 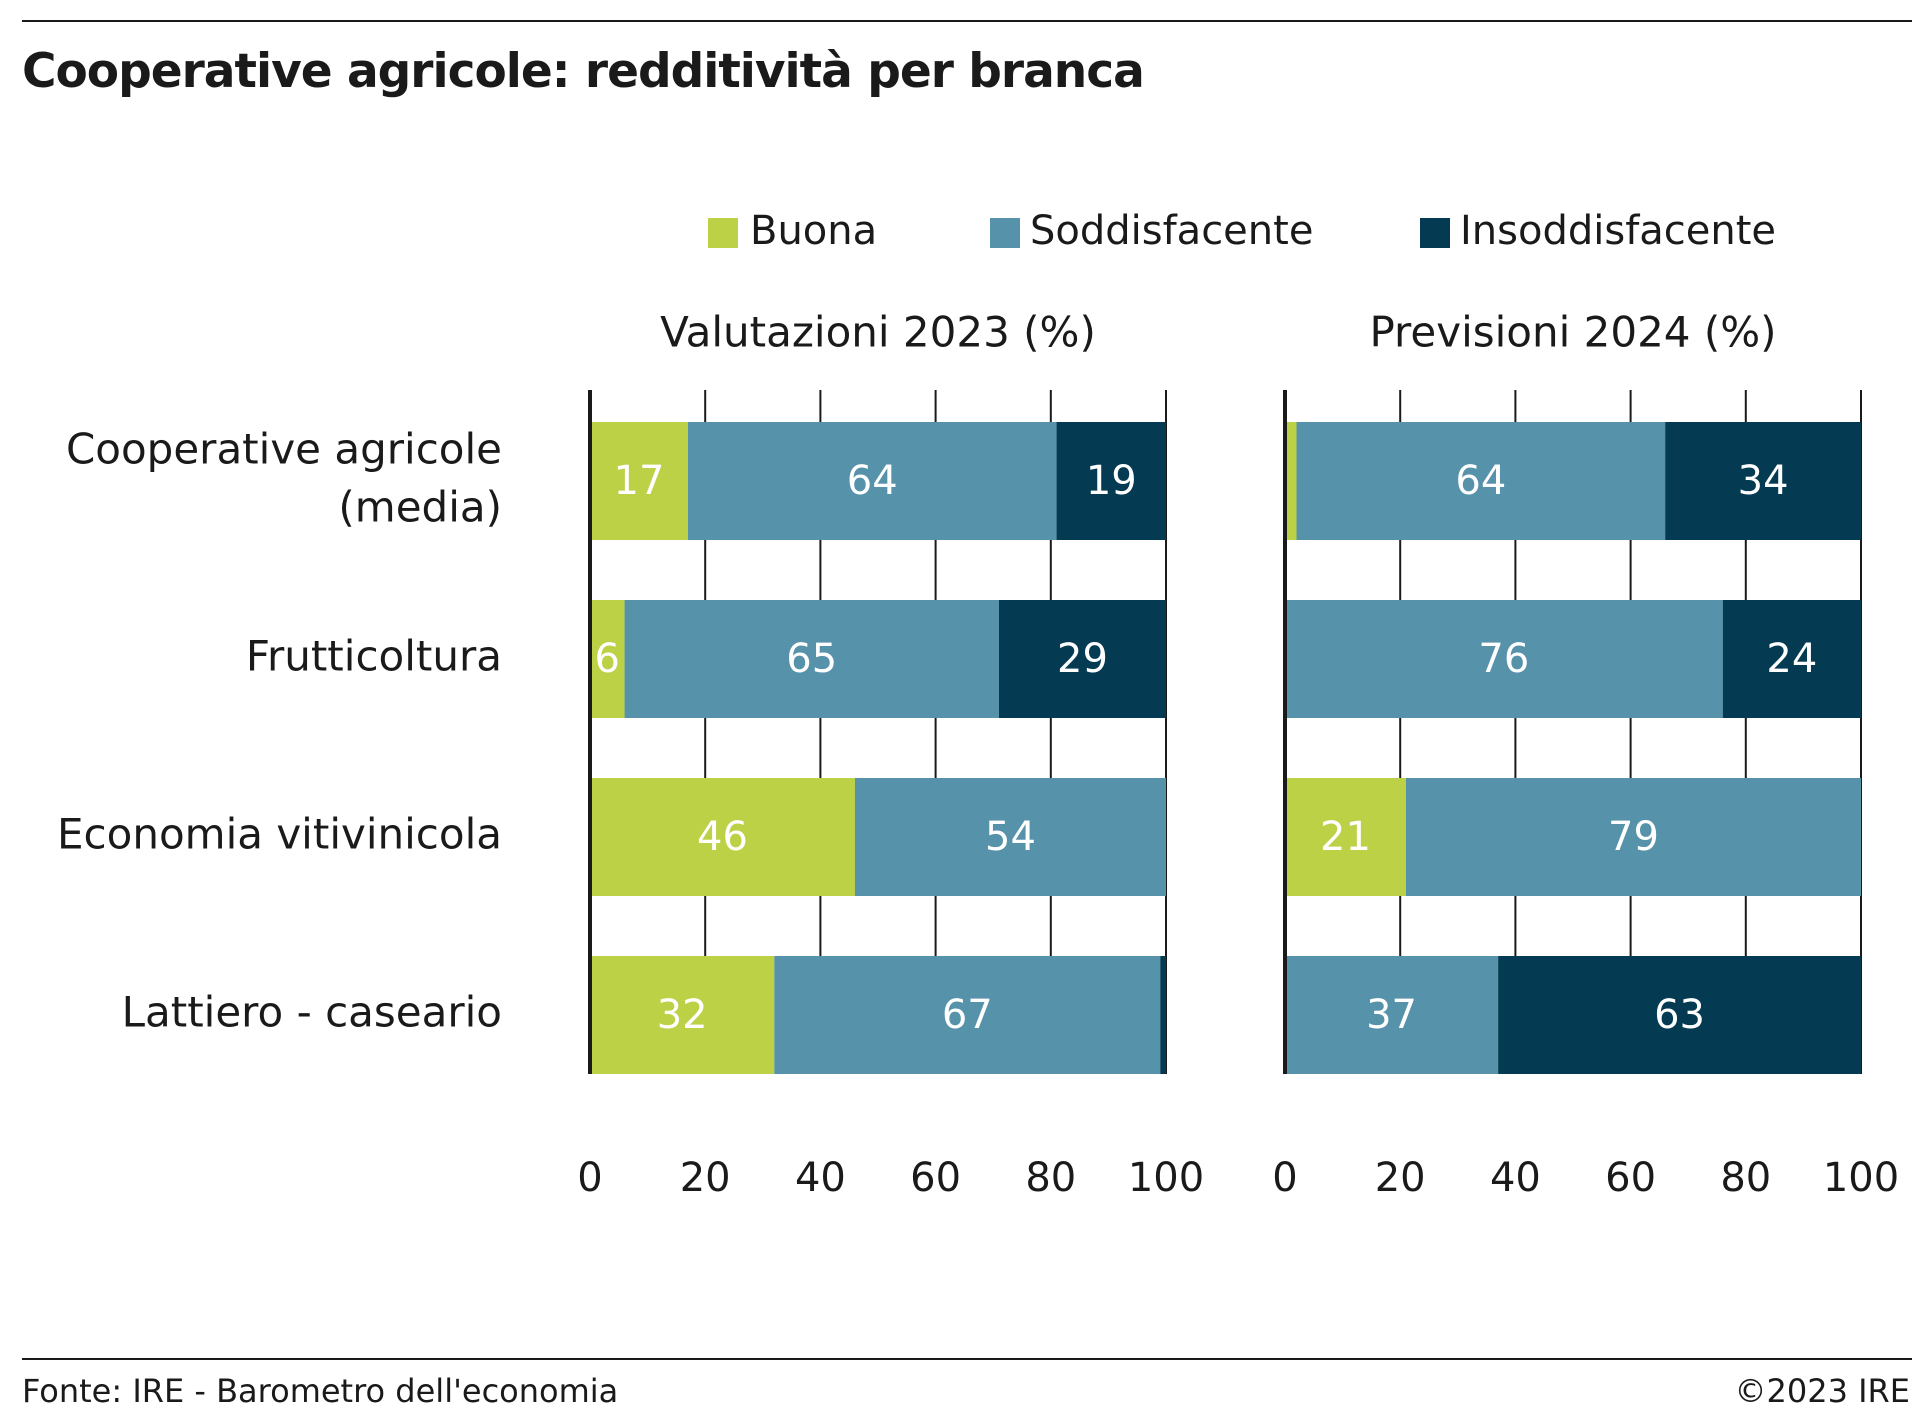 What do you see at coordinates (589, 1178) in the screenshot?
I see `panel-1-tick-label-0: 0` at bounding box center [589, 1178].